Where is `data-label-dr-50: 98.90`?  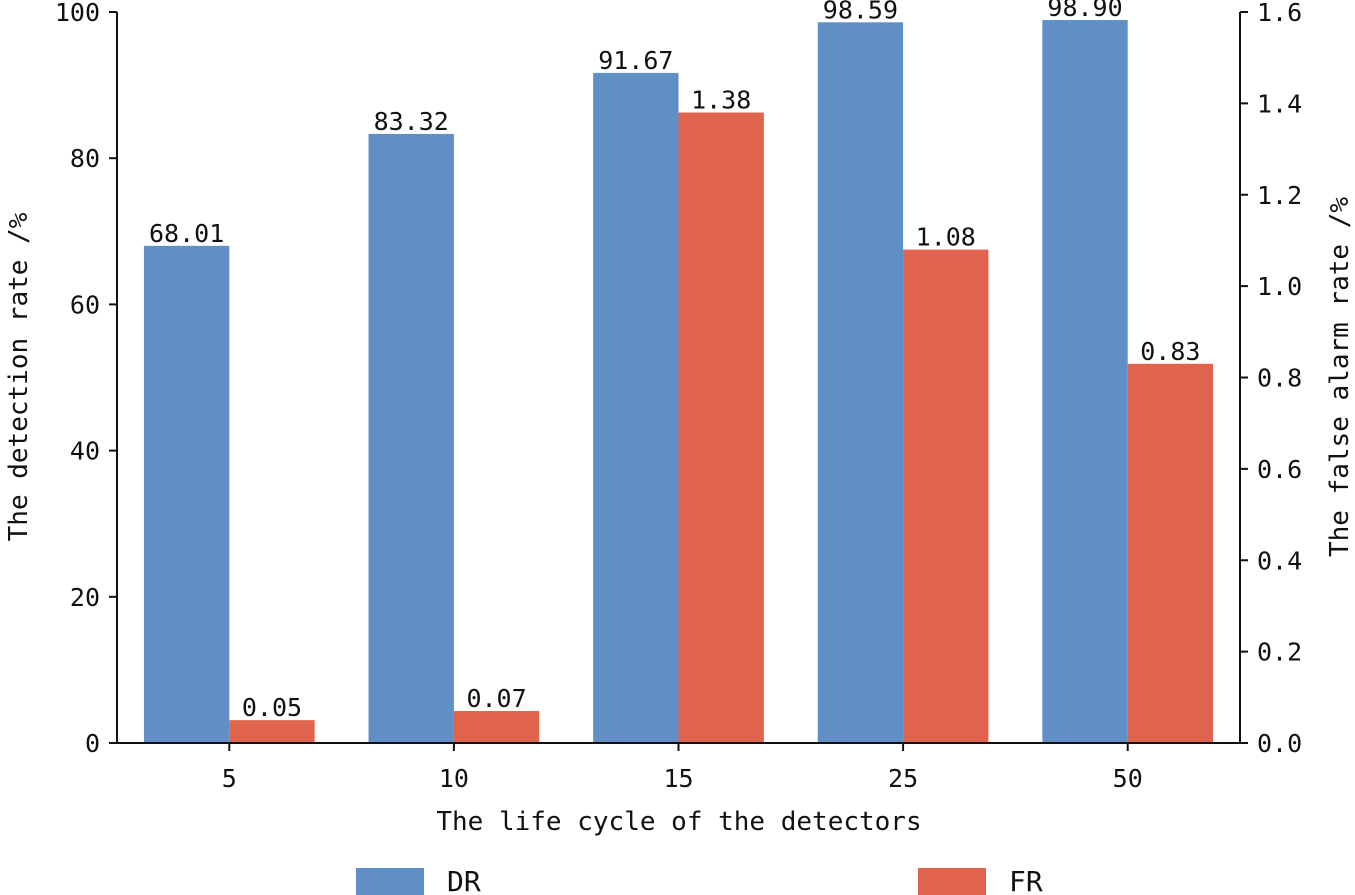
data-label-dr-50: 98.90 is located at coordinates (1084, 11).